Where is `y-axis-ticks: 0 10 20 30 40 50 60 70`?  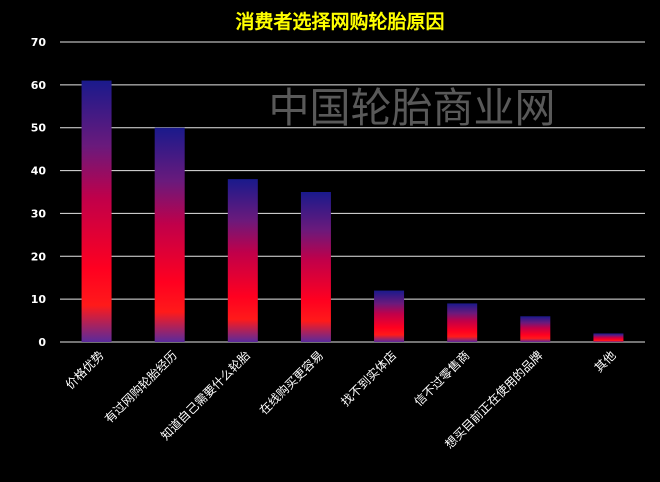
y-axis-ticks: 0 10 20 30 40 50 60 70 is located at coordinates (39, 192).